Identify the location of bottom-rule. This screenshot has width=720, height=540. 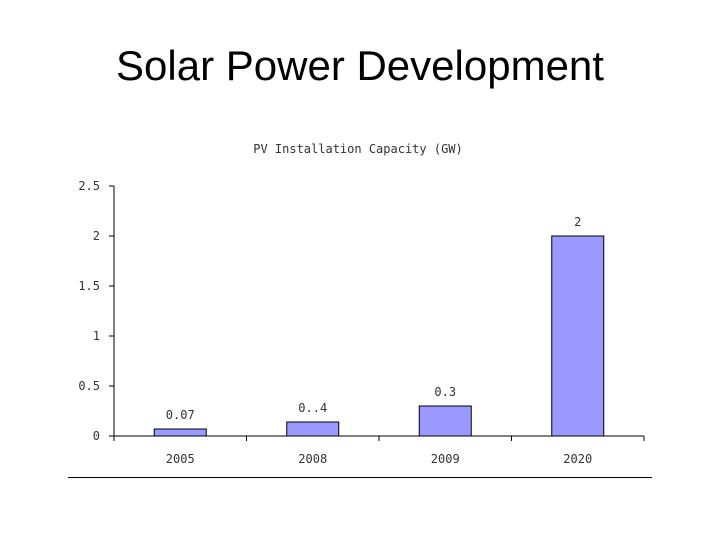
(360, 477).